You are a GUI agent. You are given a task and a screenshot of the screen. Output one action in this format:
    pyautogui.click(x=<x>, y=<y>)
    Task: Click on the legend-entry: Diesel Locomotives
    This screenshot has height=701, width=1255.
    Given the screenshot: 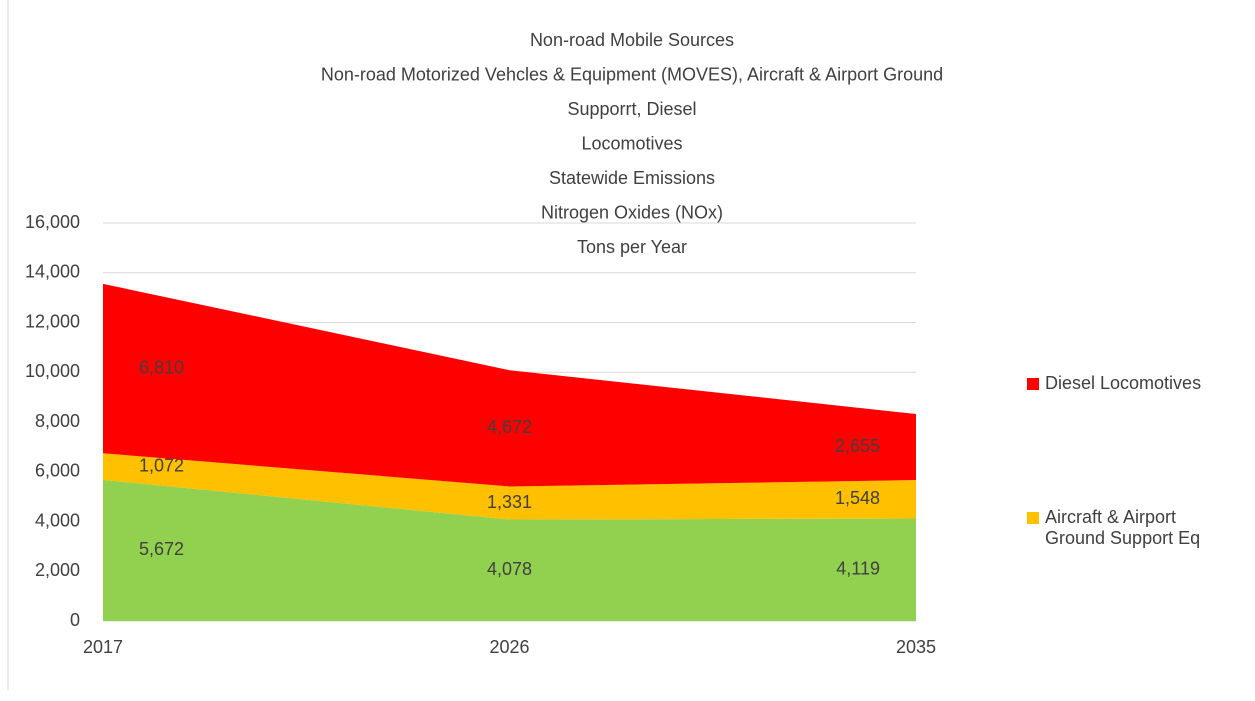 What is the action you would take?
    pyautogui.click(x=1137, y=383)
    